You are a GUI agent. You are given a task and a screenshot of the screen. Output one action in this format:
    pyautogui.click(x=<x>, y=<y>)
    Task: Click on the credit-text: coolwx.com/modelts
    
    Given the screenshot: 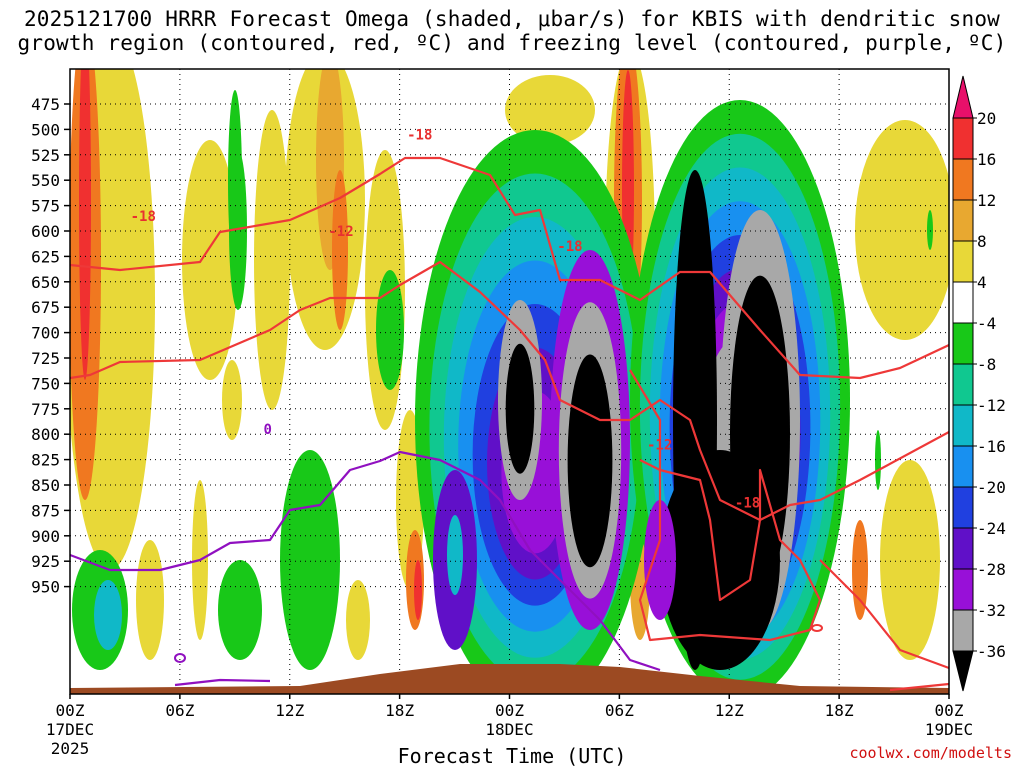 What is the action you would take?
    pyautogui.click(x=930, y=753)
    